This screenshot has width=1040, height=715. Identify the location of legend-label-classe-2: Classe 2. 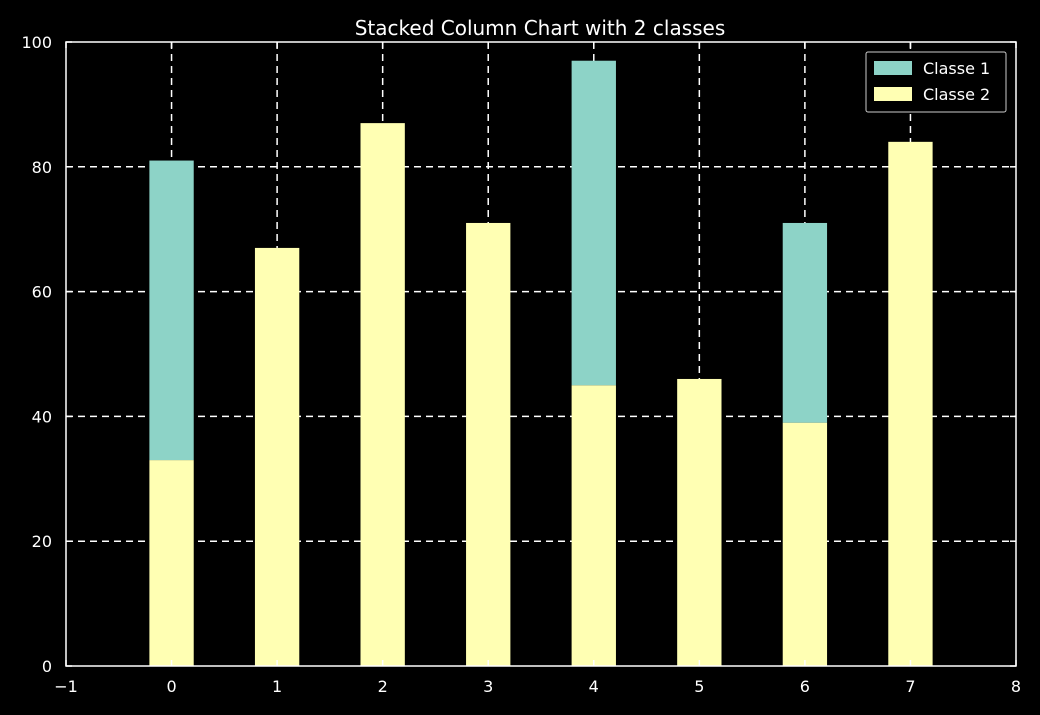
(956, 94).